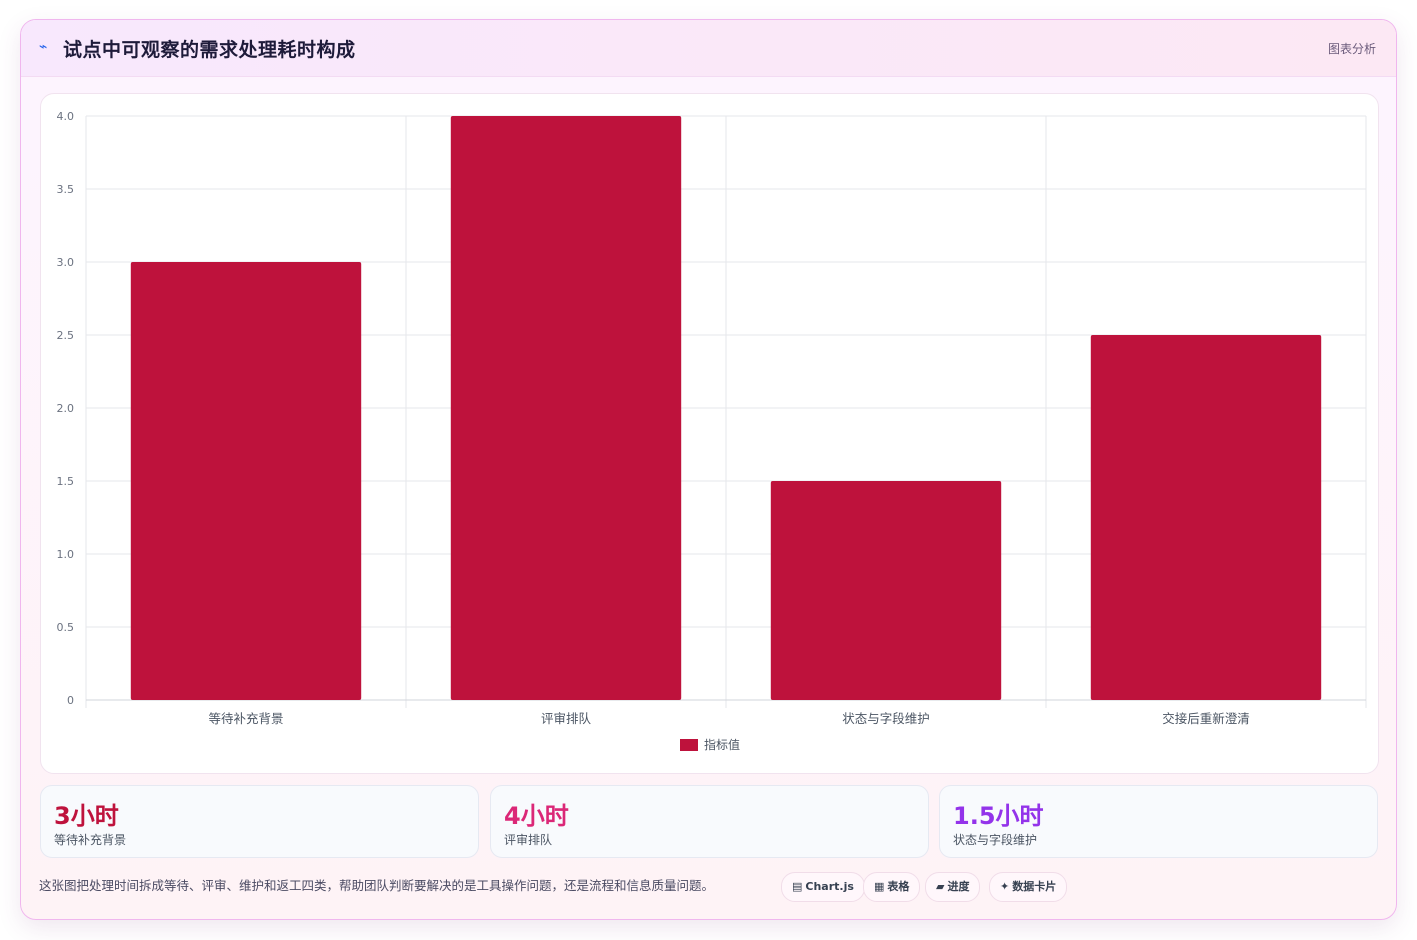 Image resolution: width=1417 pixels, height=940 pixels. What do you see at coordinates (528, 840) in the screenshot?
I see `stat-label: 评审排队` at bounding box center [528, 840].